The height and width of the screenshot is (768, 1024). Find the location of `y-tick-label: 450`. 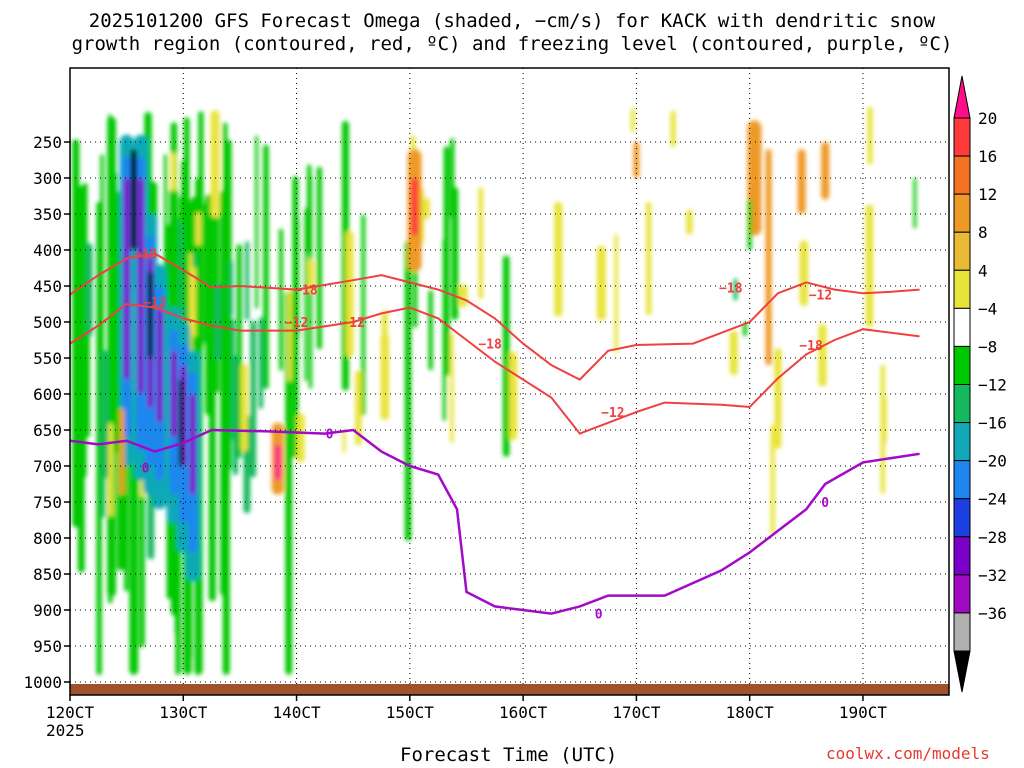

y-tick-label: 450 is located at coordinates (47, 286).